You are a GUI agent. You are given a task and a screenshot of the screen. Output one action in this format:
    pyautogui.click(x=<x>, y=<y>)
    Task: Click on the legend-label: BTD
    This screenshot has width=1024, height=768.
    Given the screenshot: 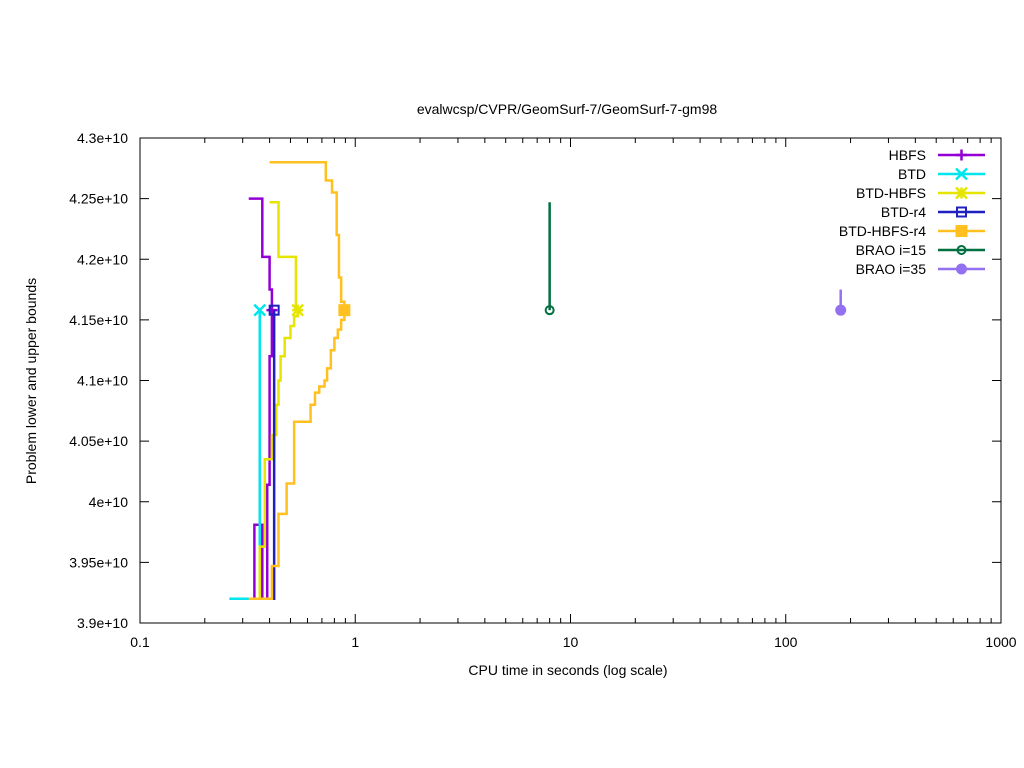 What is the action you would take?
    pyautogui.click(x=912, y=174)
    